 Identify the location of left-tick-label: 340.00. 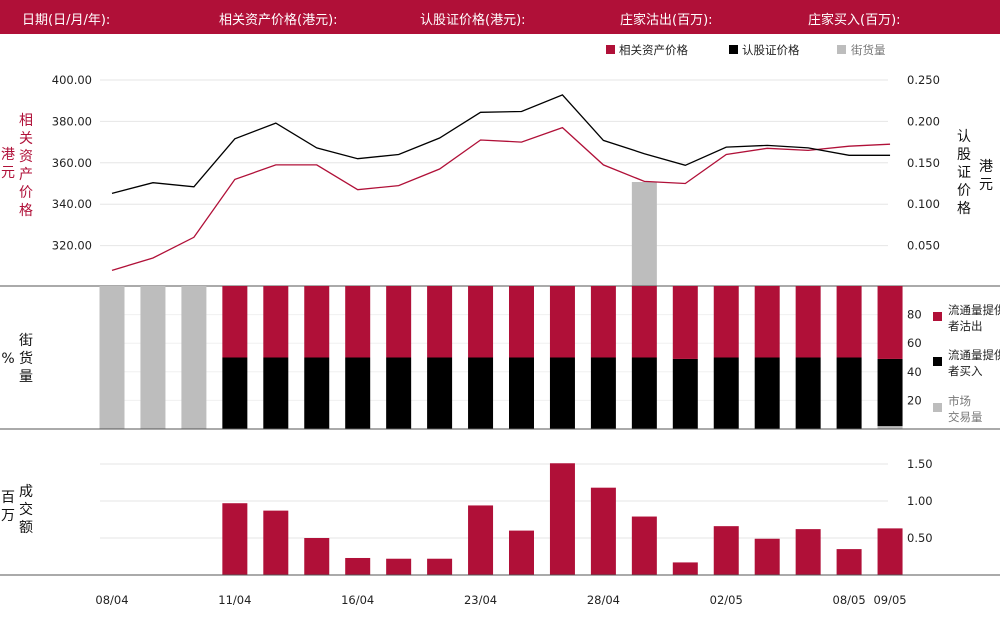
(72, 204).